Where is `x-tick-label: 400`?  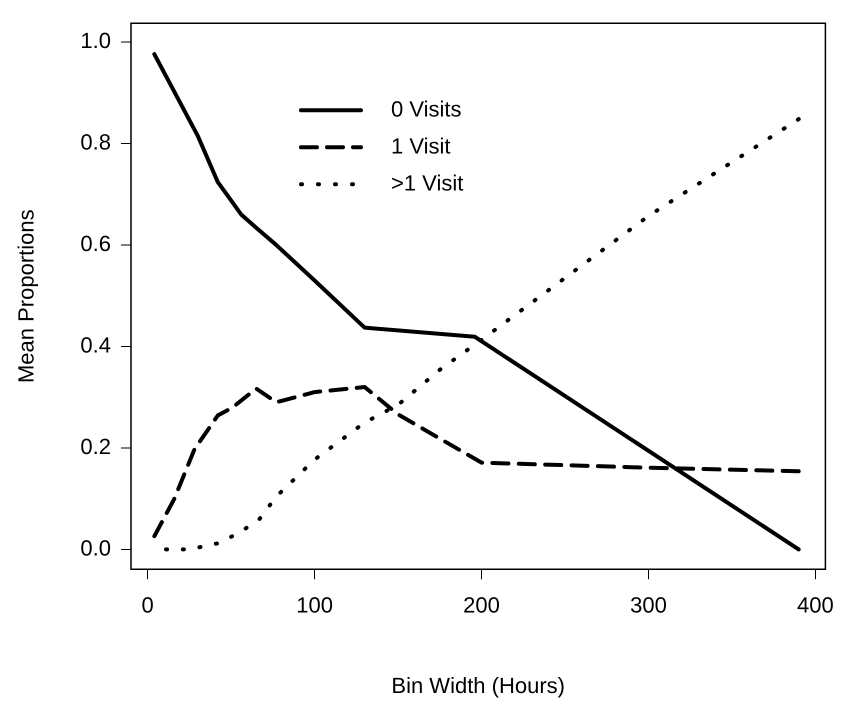 x-tick-label: 400 is located at coordinates (815, 605).